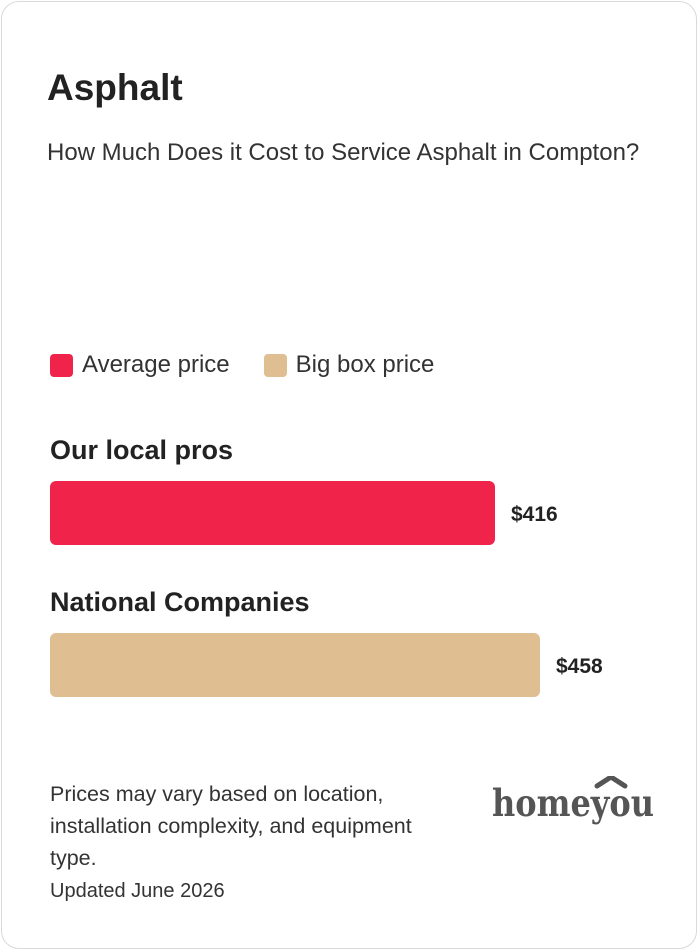 This screenshot has width=700, height=952. Describe the element at coordinates (156, 364) in the screenshot. I see `legend-label-average: Average price` at that location.